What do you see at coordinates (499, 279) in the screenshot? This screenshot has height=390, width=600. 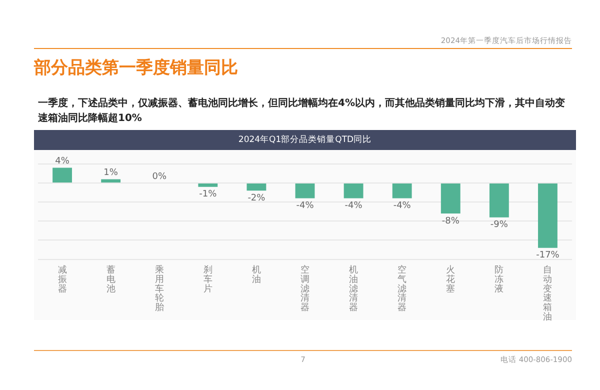 I see `x-tick-label: 防冻液` at bounding box center [499, 279].